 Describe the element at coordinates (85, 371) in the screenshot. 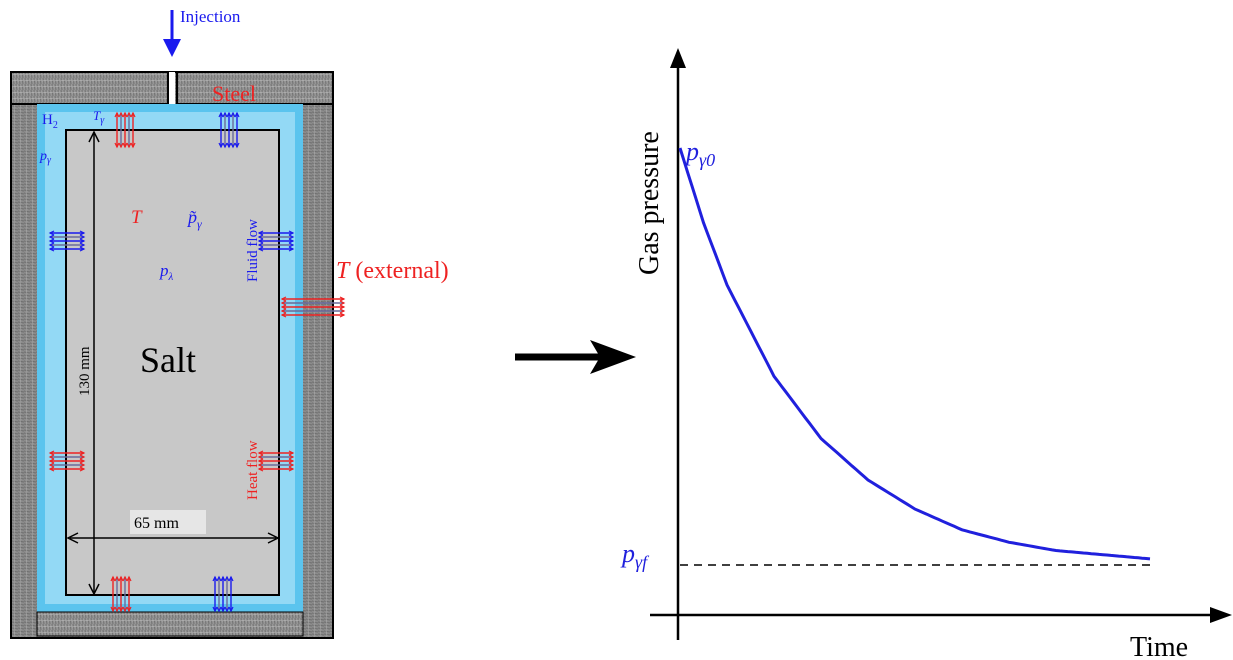

I see `height-label: 130 mm` at that location.